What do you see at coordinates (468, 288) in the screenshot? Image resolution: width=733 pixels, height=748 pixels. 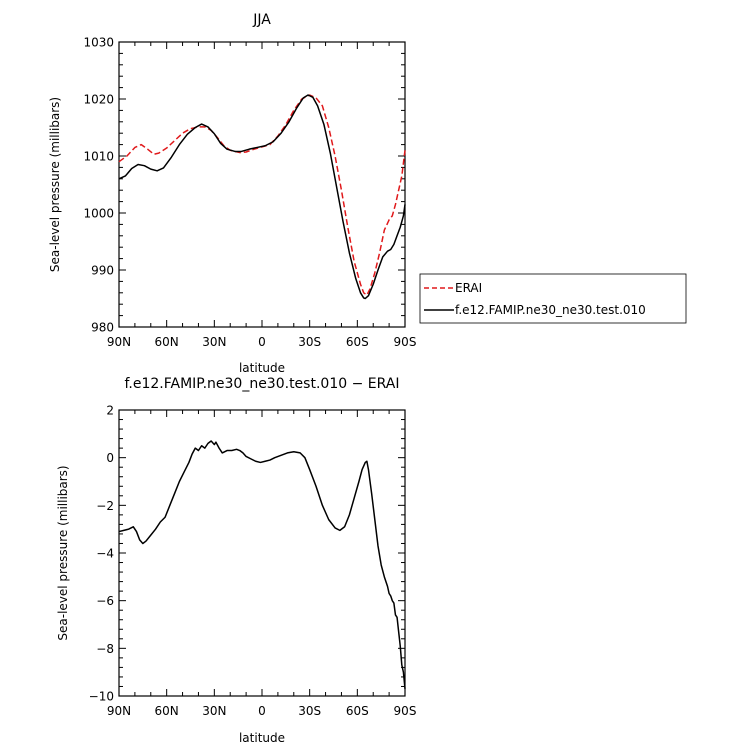 I see `legend-label-erai: ERAI` at bounding box center [468, 288].